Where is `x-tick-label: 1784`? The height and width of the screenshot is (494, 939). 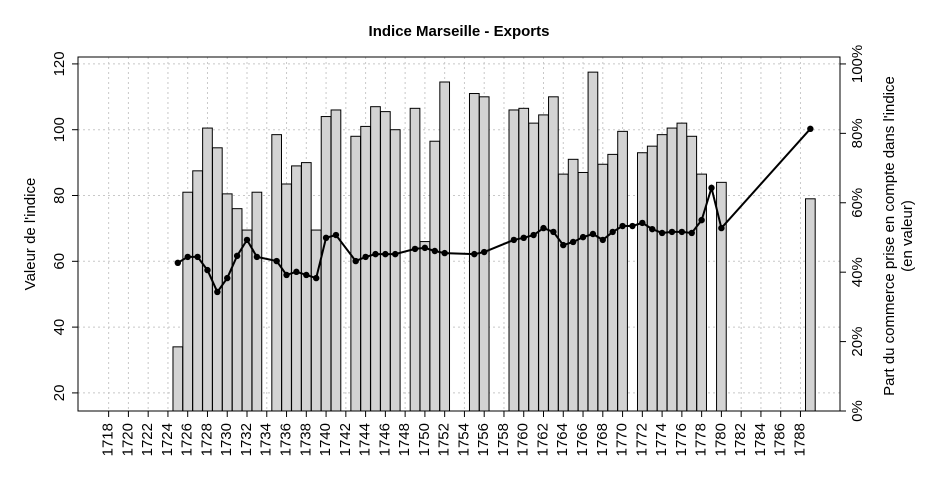
x-tick-label: 1784 is located at coordinates (760, 439).